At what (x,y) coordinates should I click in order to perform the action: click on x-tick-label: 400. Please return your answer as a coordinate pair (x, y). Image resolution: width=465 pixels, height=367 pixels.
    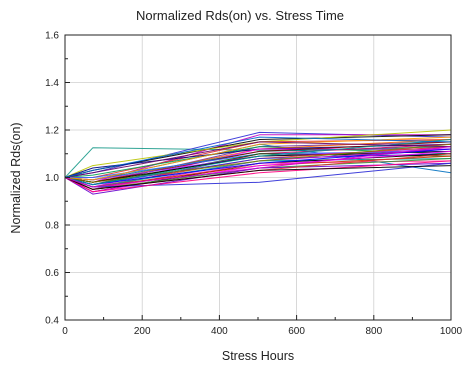
    Looking at the image, I should click on (219, 331).